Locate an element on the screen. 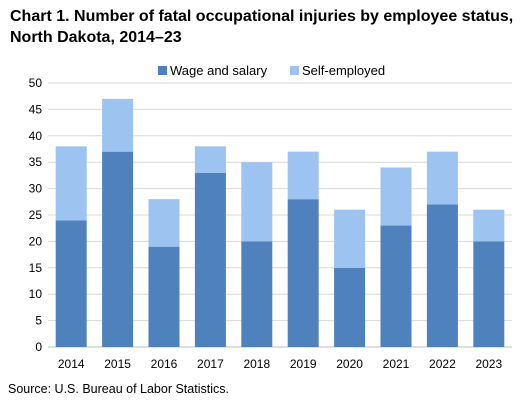 The width and height of the screenshot is (528, 407). x-tick-label: 2016 is located at coordinates (164, 364).